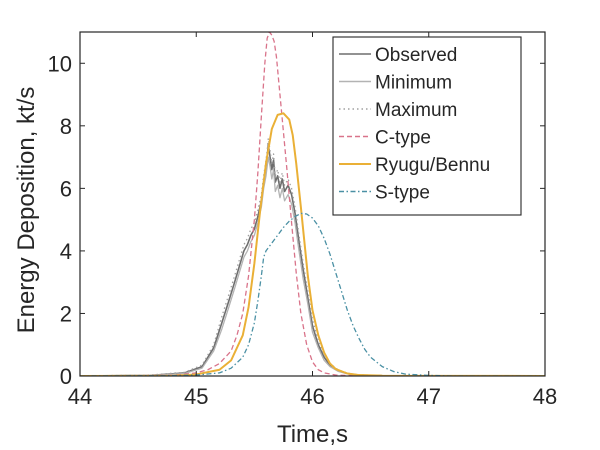 This screenshot has width=600, height=450. What do you see at coordinates (403, 138) in the screenshot?
I see `legend-label: C-type` at bounding box center [403, 138].